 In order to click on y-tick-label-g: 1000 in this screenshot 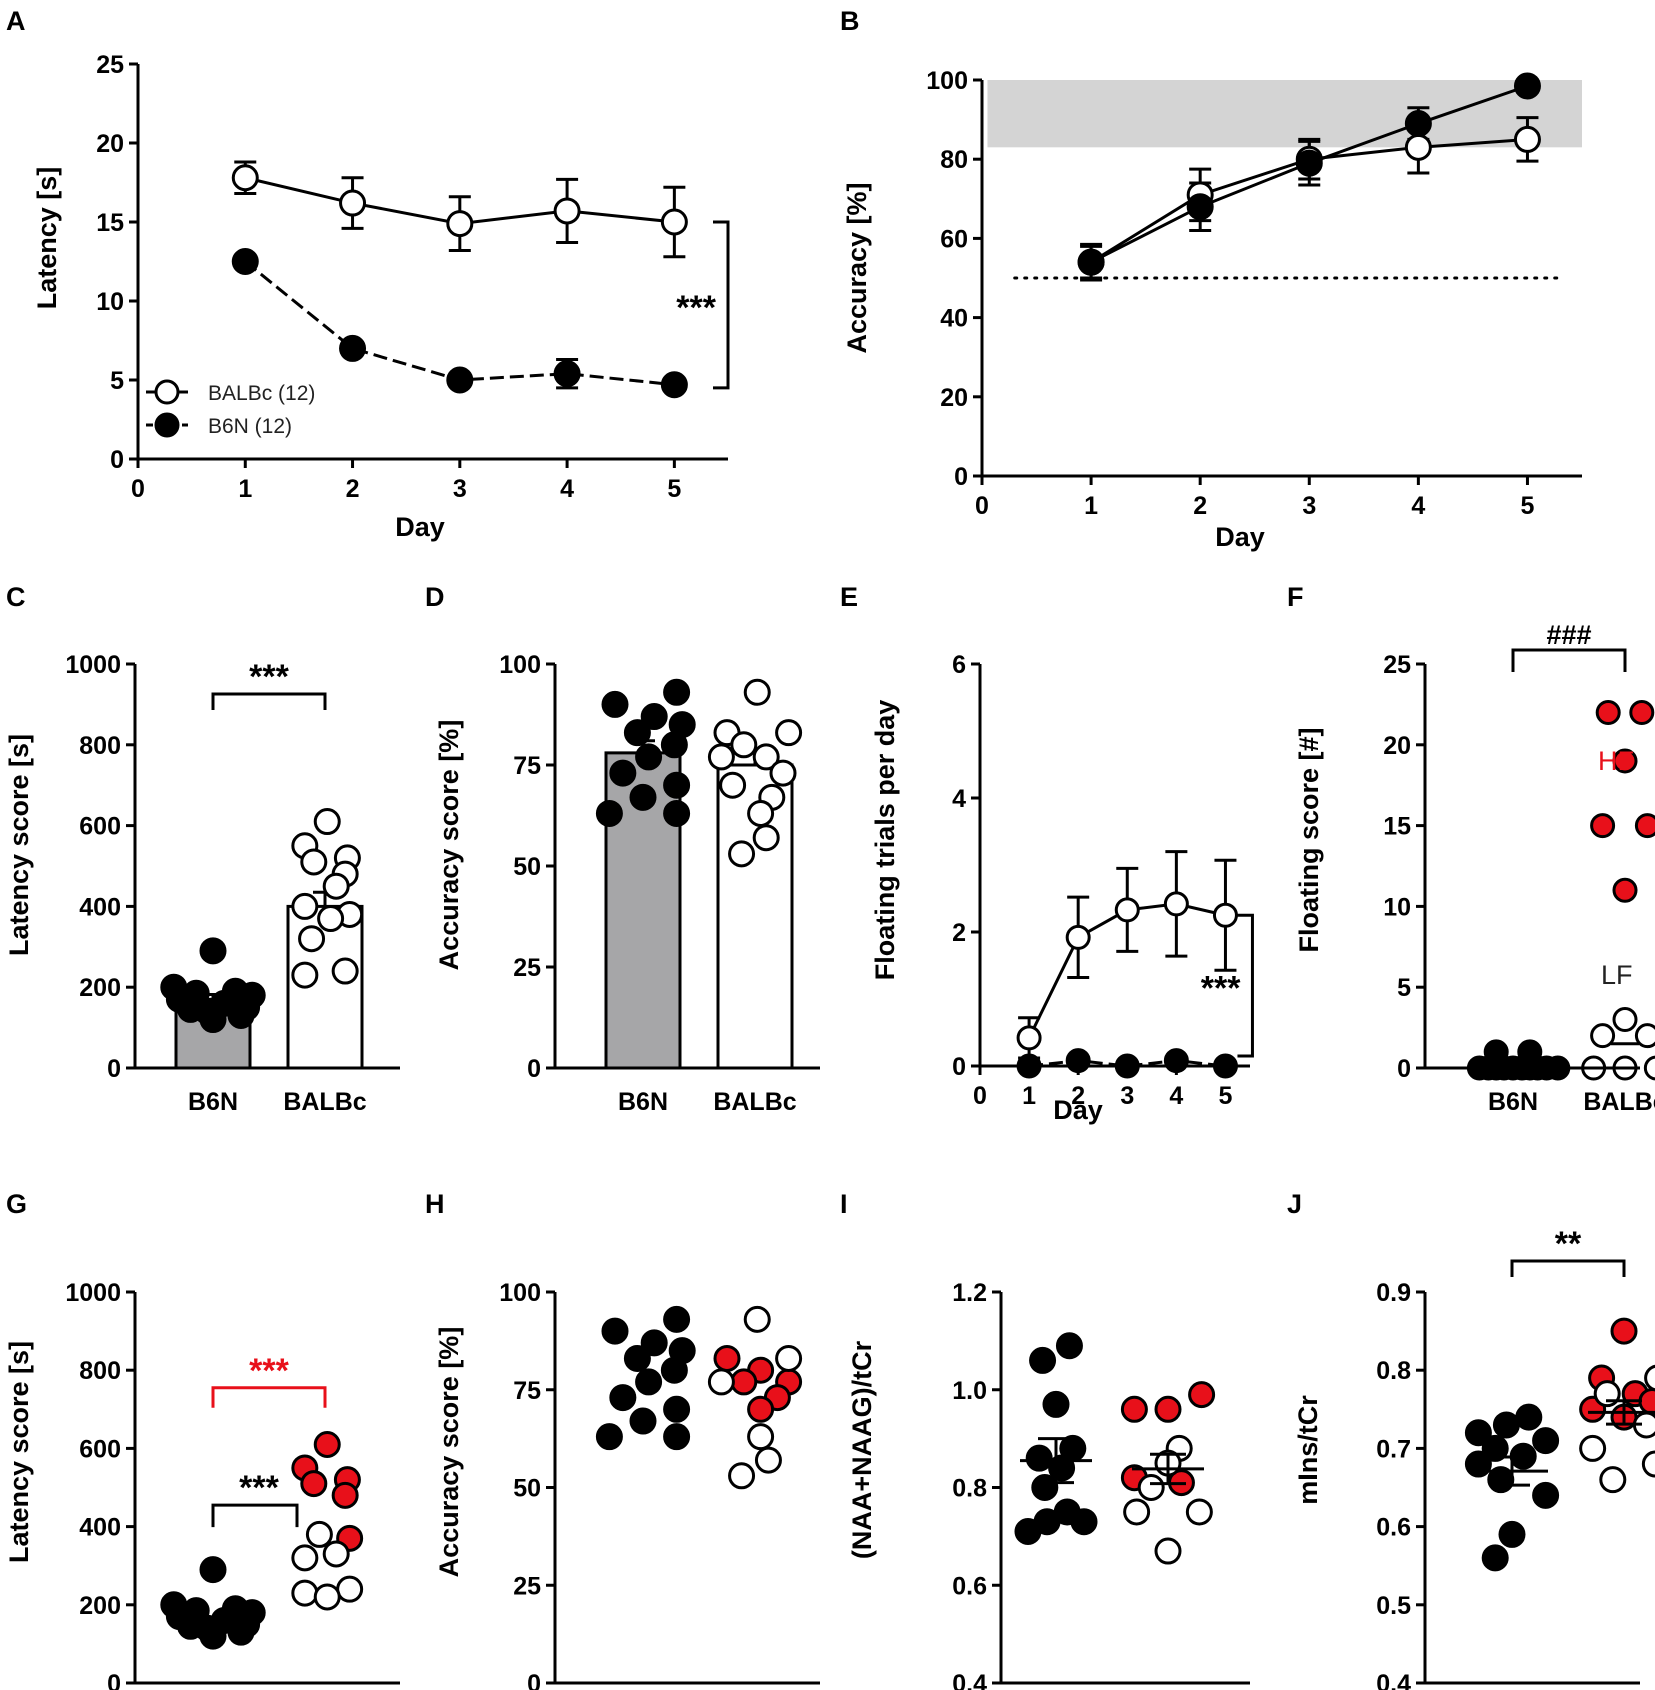, I will do `click(93, 1293)`.